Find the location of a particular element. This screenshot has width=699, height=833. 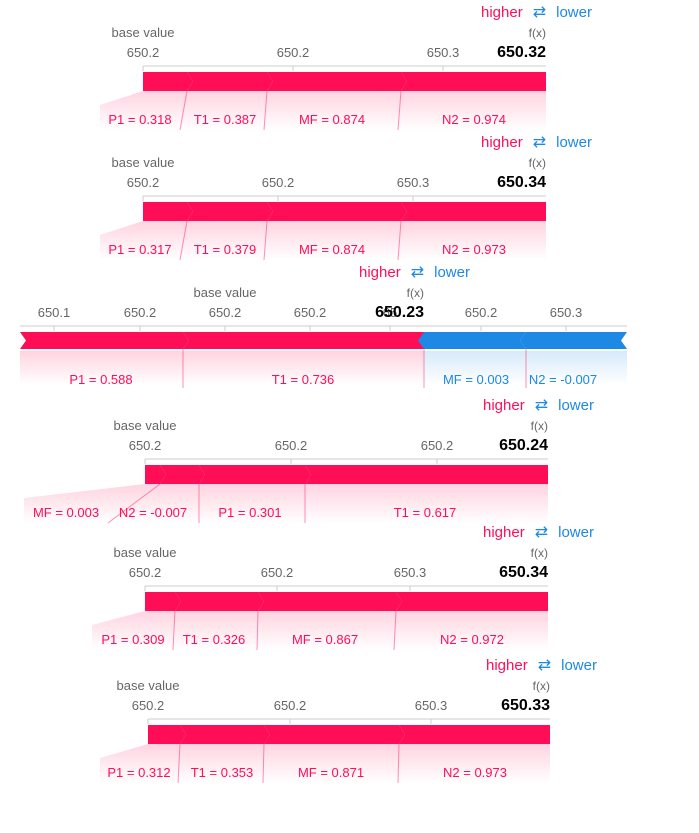

output-value: 650.33 is located at coordinates (525, 705).